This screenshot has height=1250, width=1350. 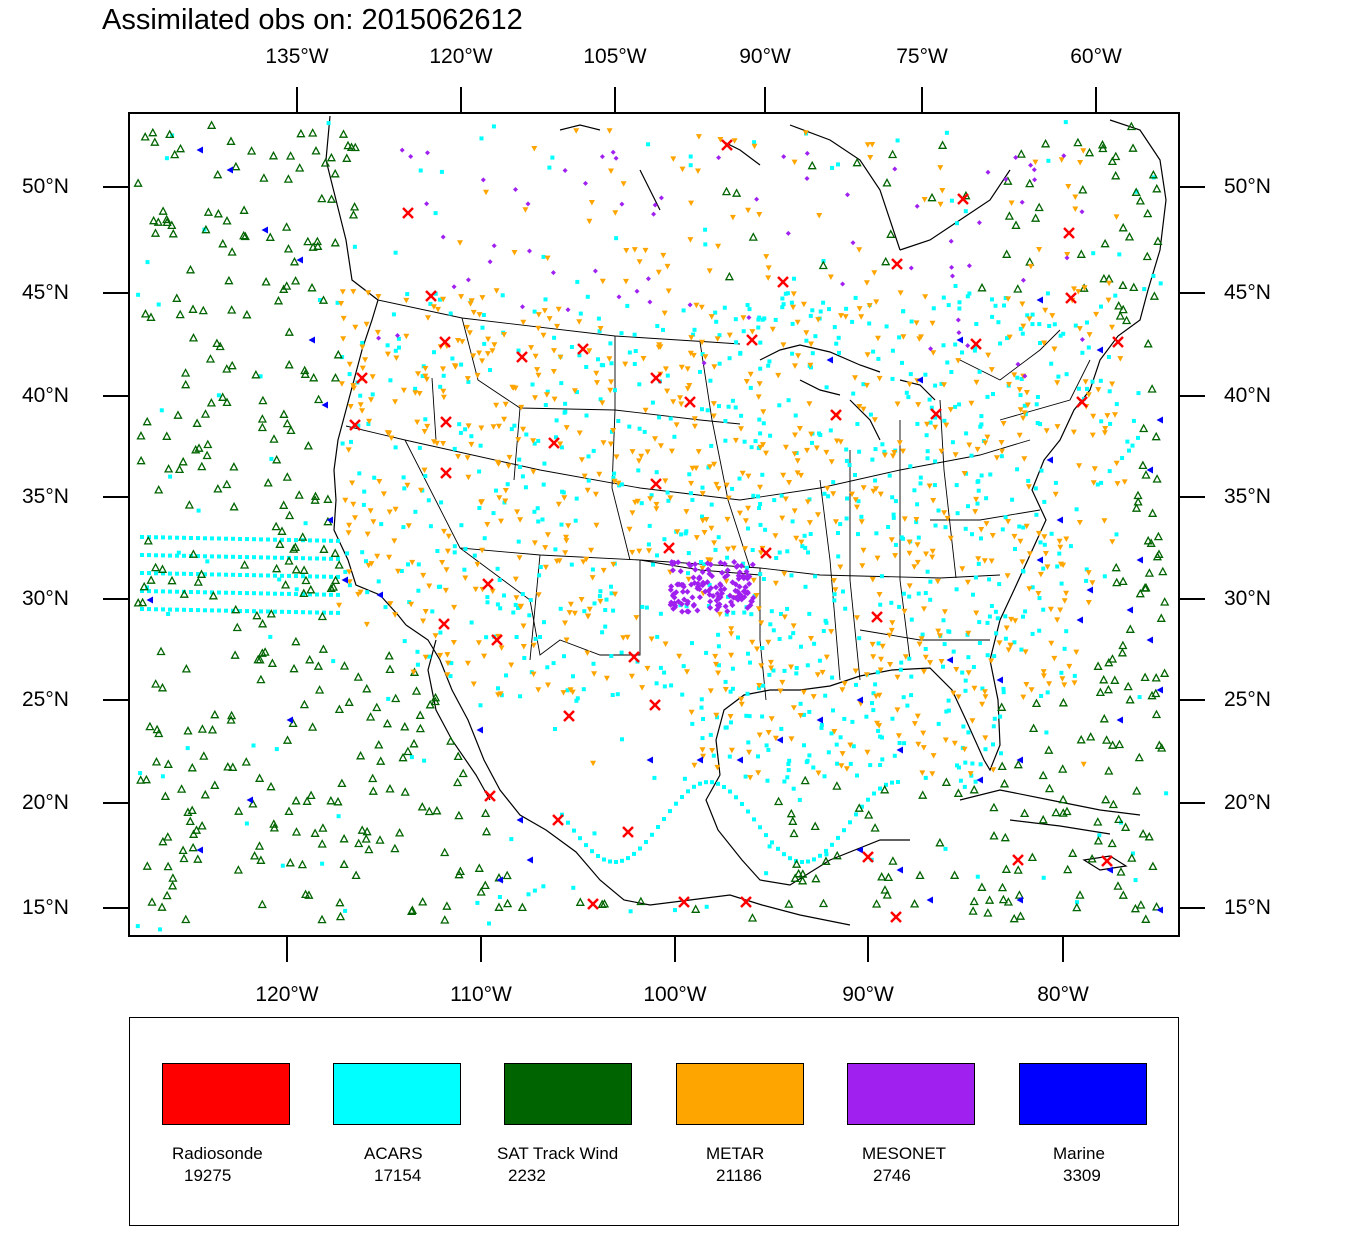 I want to click on radiosonde-marker, so click(x=766, y=553).